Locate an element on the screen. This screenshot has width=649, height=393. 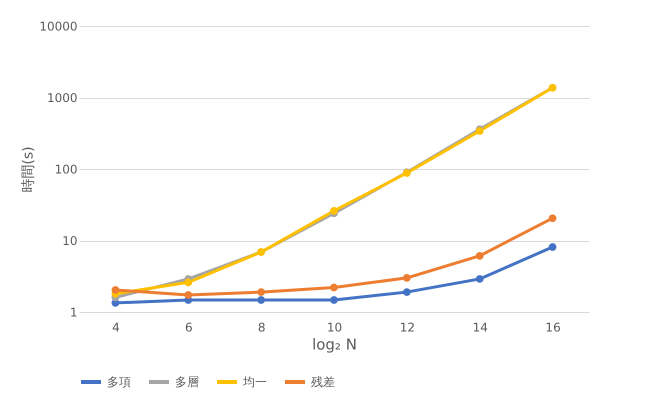
y-tick-label: 1000 is located at coordinates (62, 98).